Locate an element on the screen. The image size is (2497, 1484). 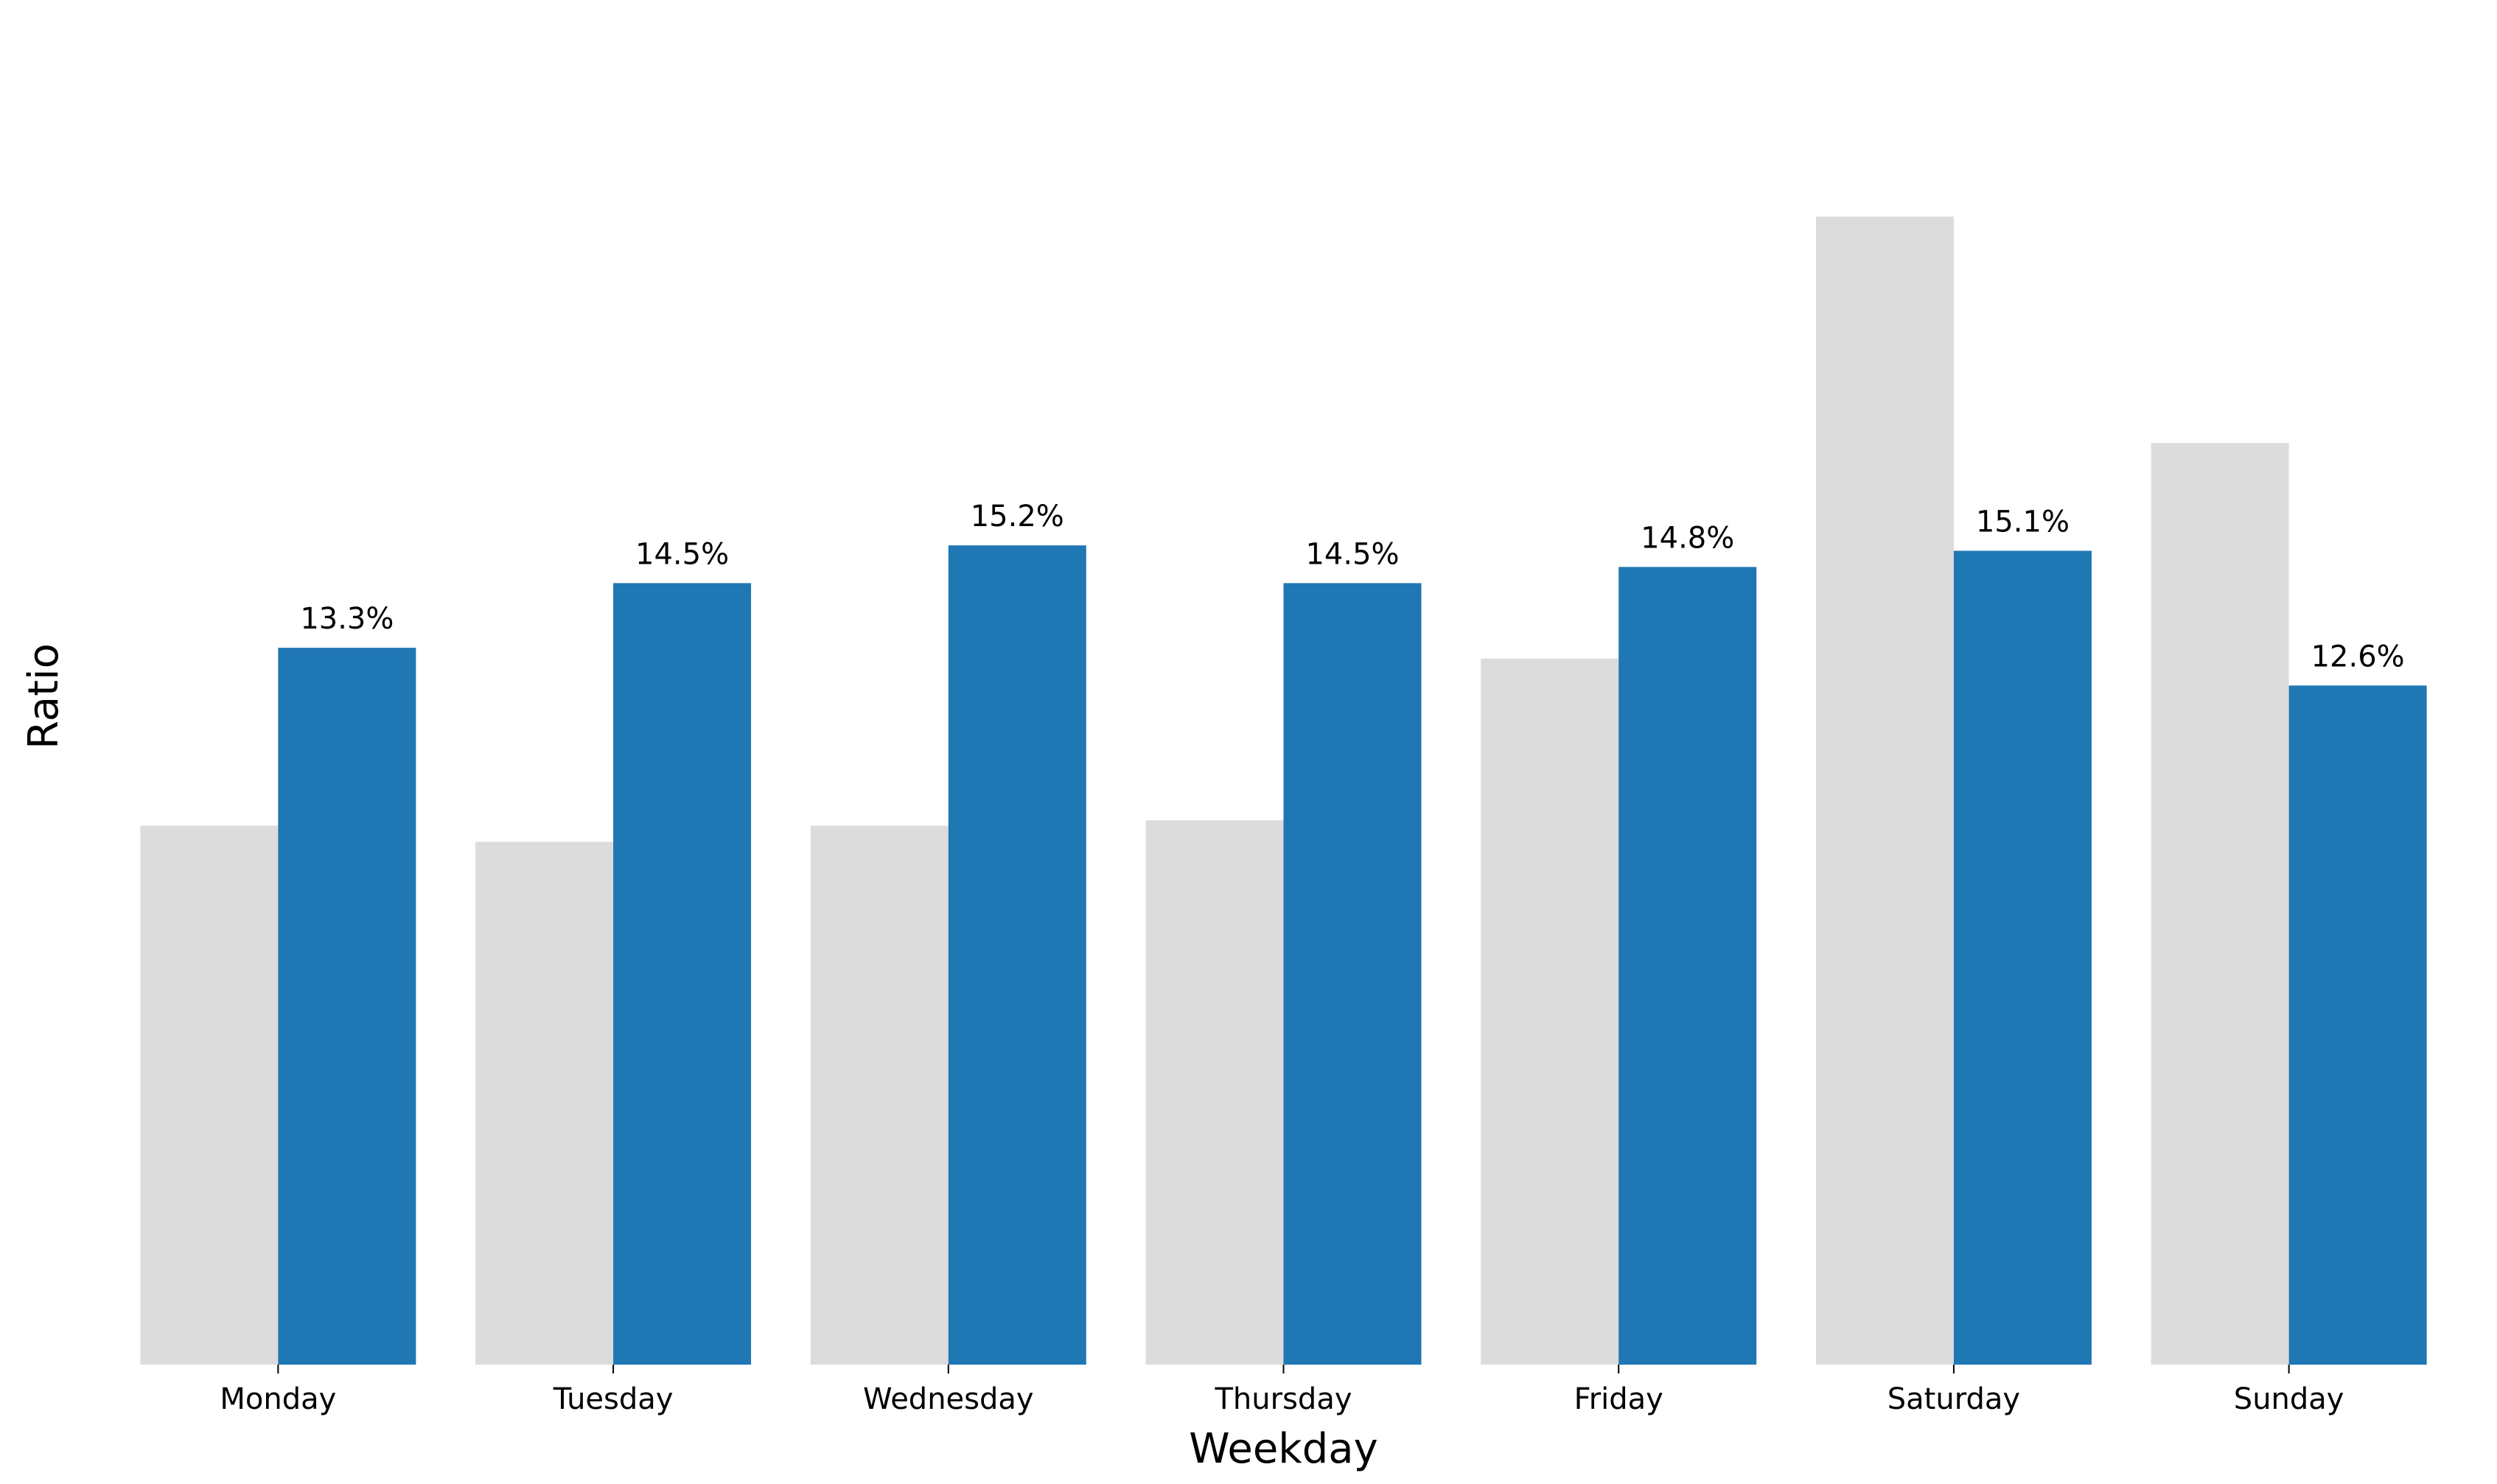
data-label-tuesday: 14.5% is located at coordinates (682, 554).